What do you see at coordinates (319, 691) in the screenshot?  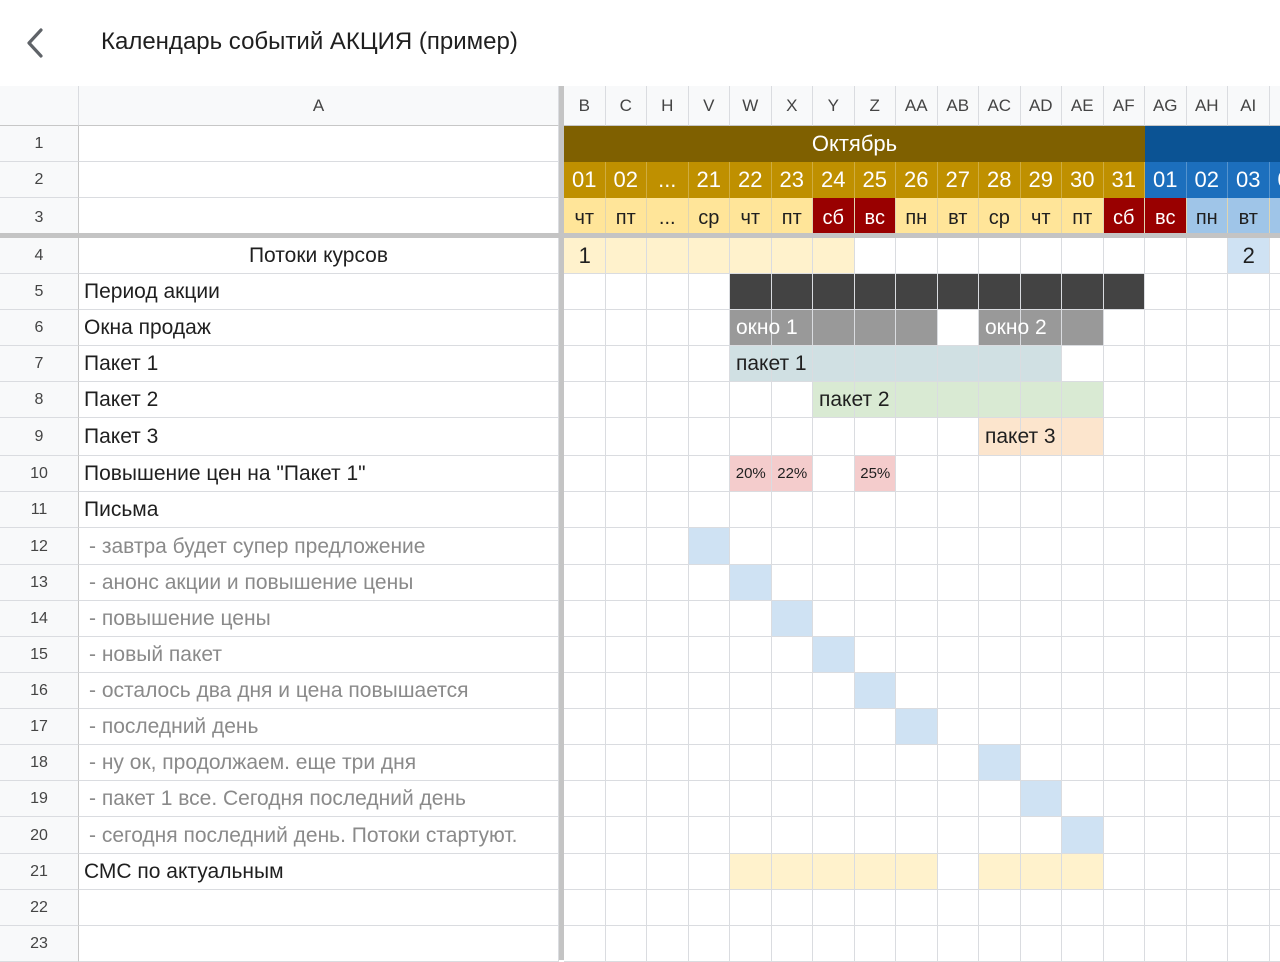 I see `cell-A16: - осталось два дня и цена повышается` at bounding box center [319, 691].